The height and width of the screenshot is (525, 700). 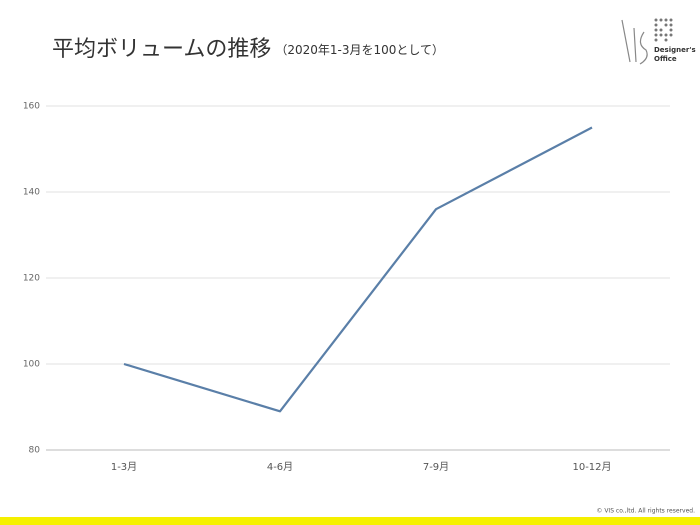 What do you see at coordinates (161, 49) in the screenshot?
I see `title: 平均ボリュームの推移` at bounding box center [161, 49].